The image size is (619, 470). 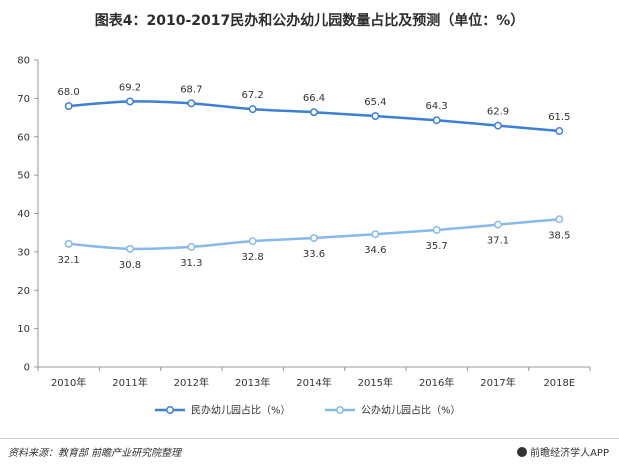 I want to click on y-tick-label: 50, so click(x=23, y=176).